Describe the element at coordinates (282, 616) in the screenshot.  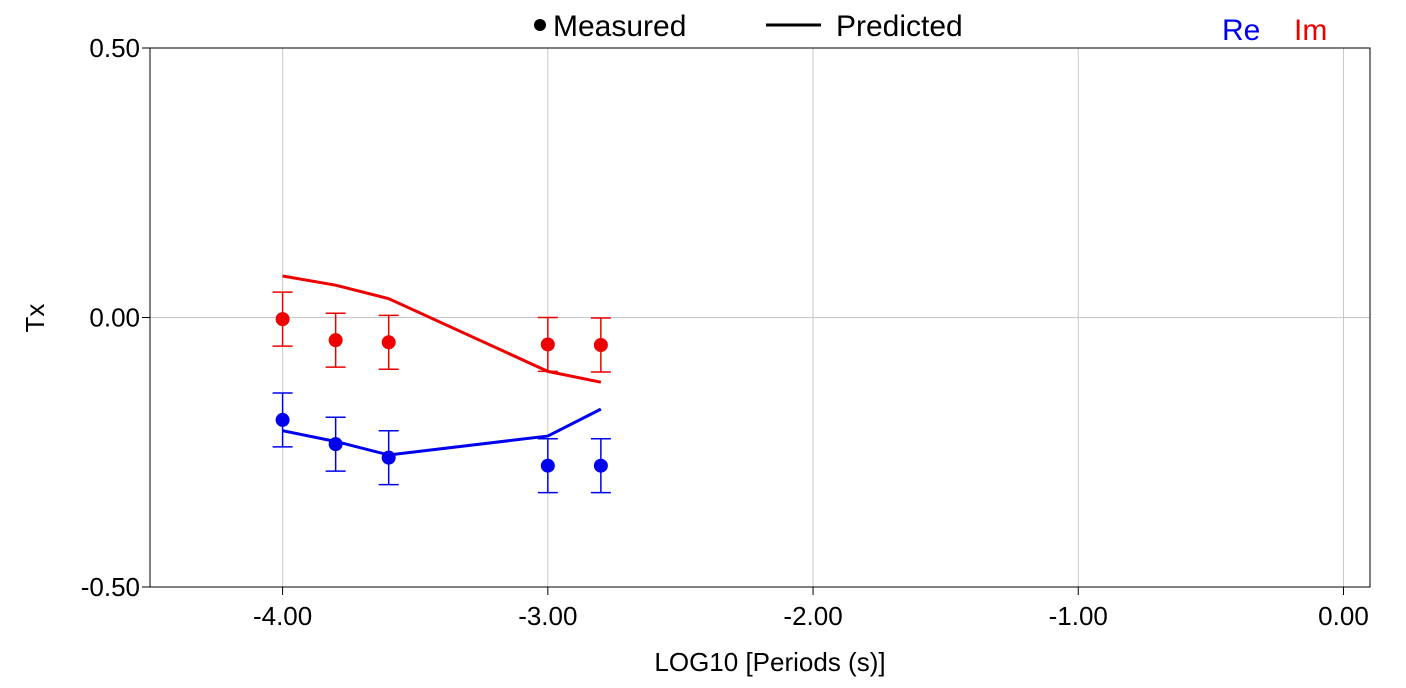
I see `x-tick-label: -4.00` at that location.